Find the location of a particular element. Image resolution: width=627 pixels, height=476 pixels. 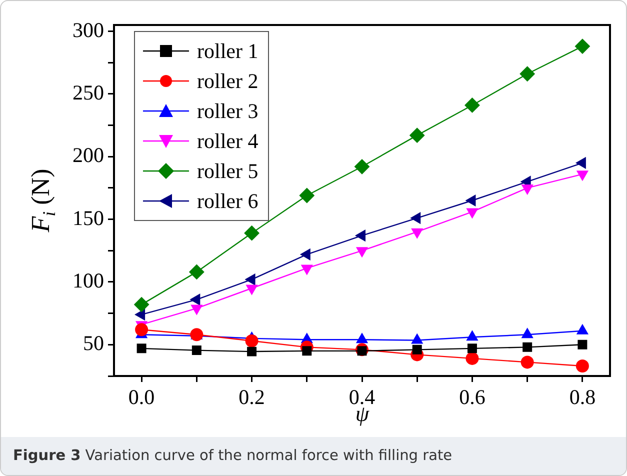

x-tick-label: 0.2 is located at coordinates (251, 397).